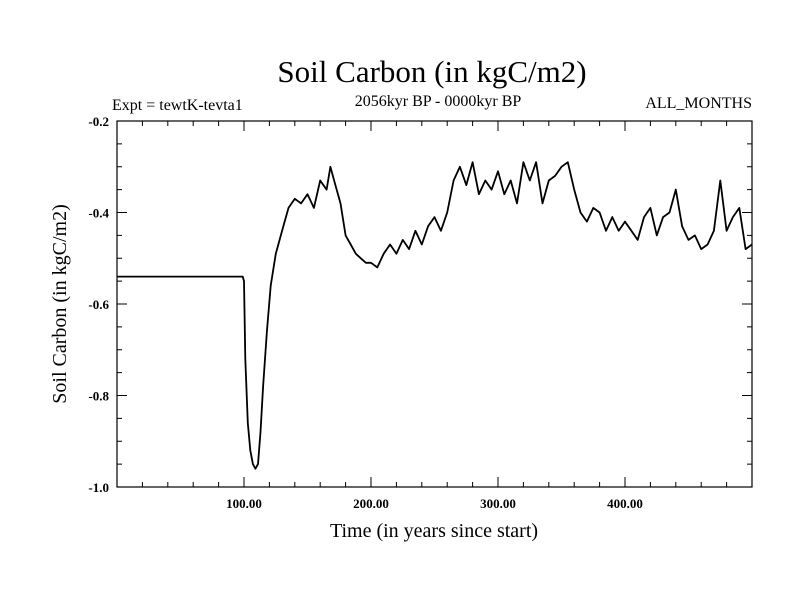 This screenshot has height=600, width=800. I want to click on y-tick-labels: -1.0 -0.8 -0.6 -0.4 -0.2, so click(98, 304).